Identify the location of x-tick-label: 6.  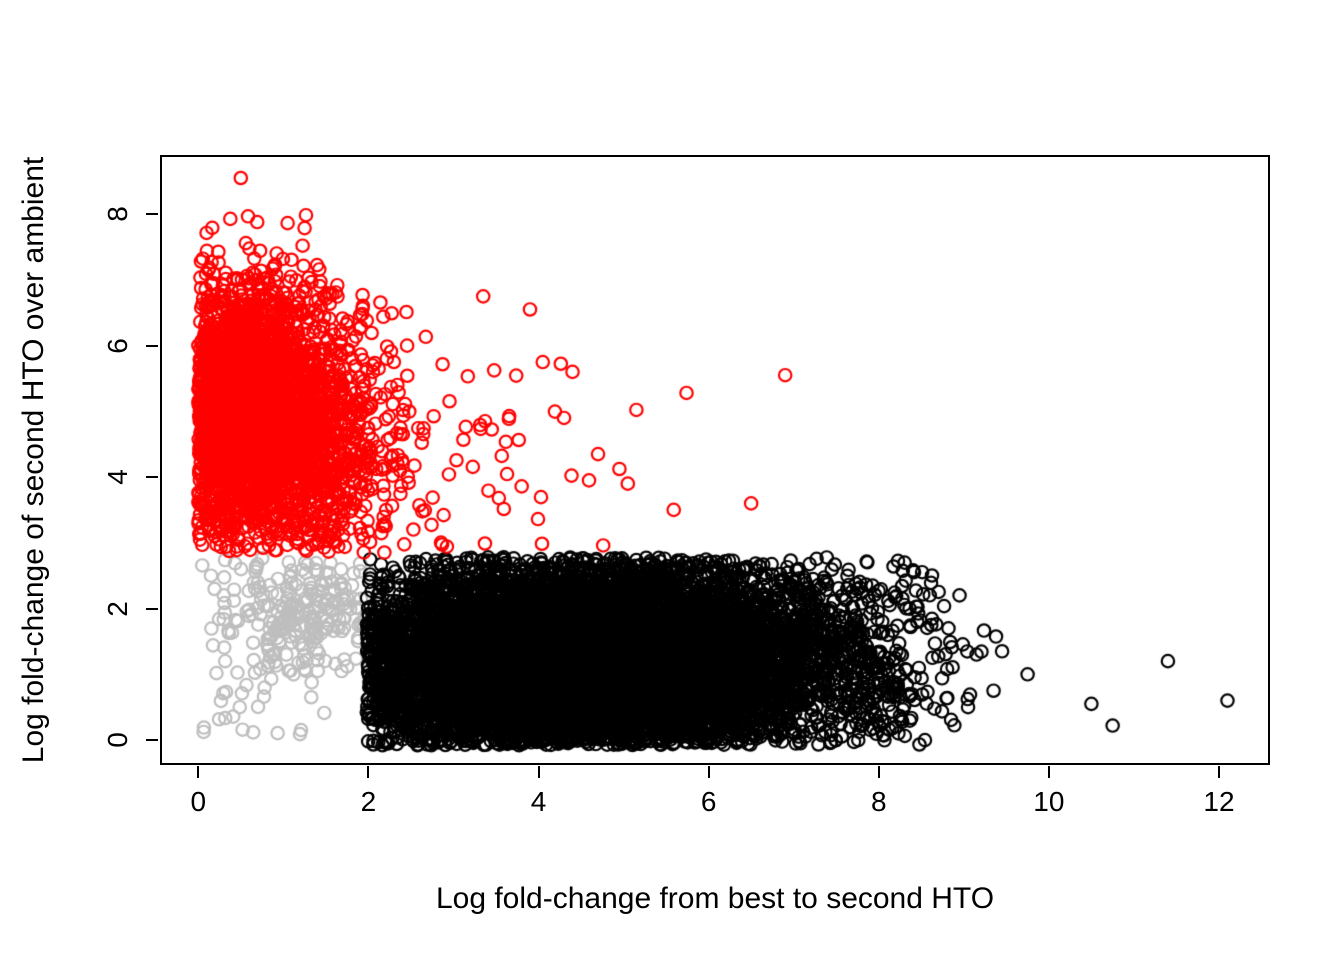
(708, 801).